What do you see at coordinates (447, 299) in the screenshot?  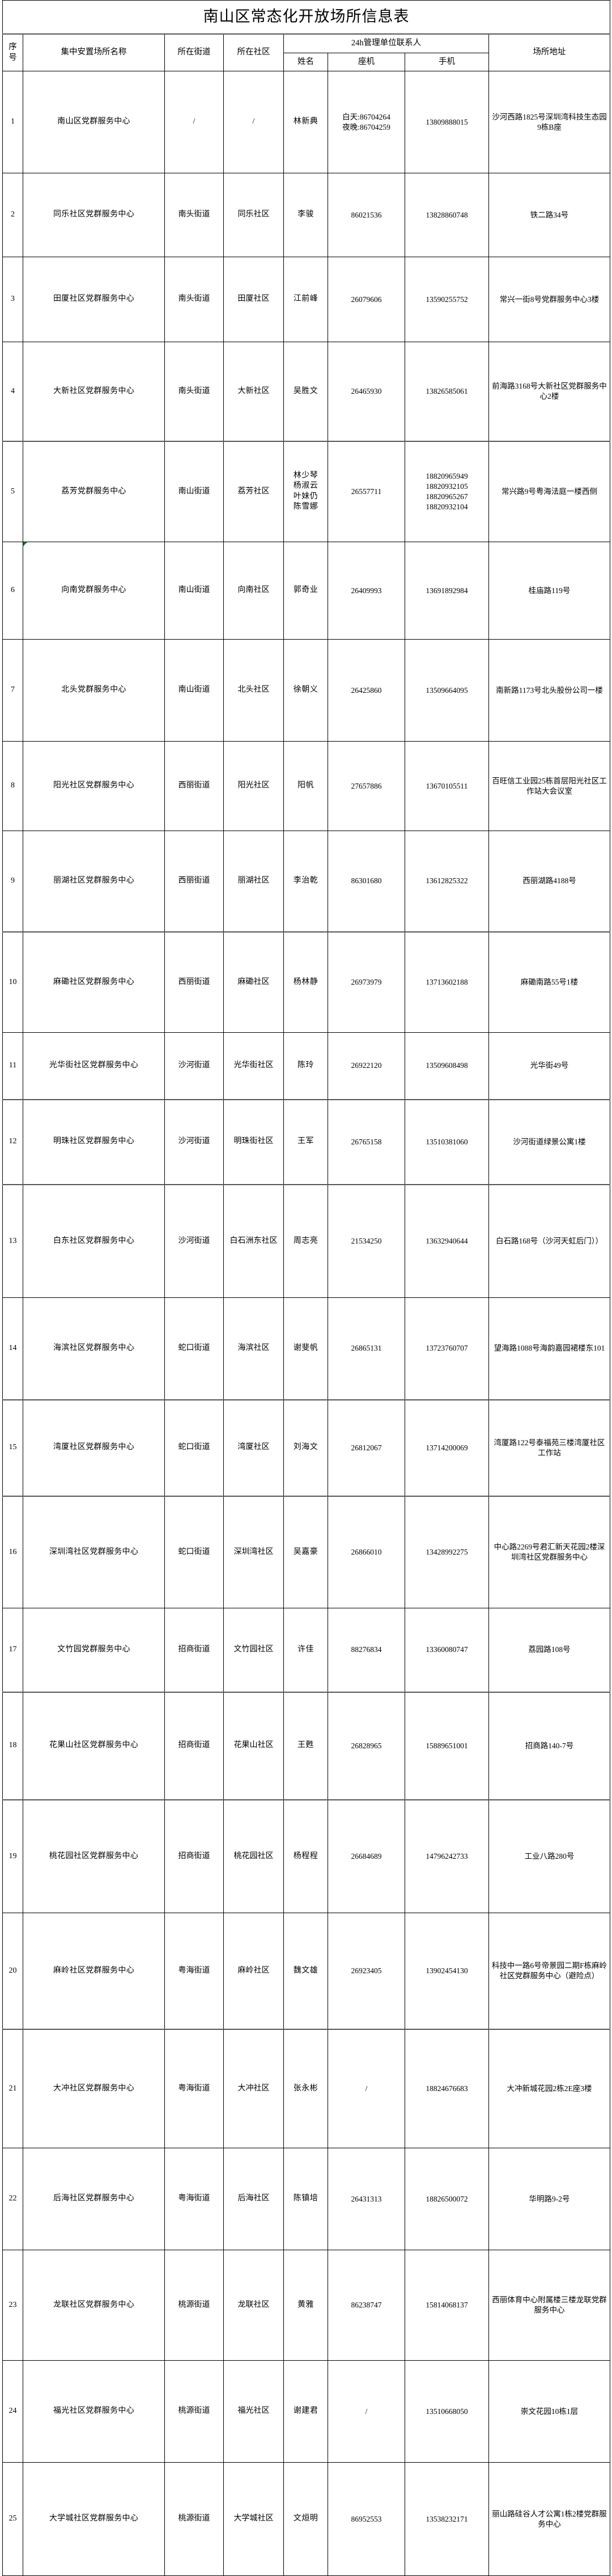 I see `mobile-cell: 13590255752` at bounding box center [447, 299].